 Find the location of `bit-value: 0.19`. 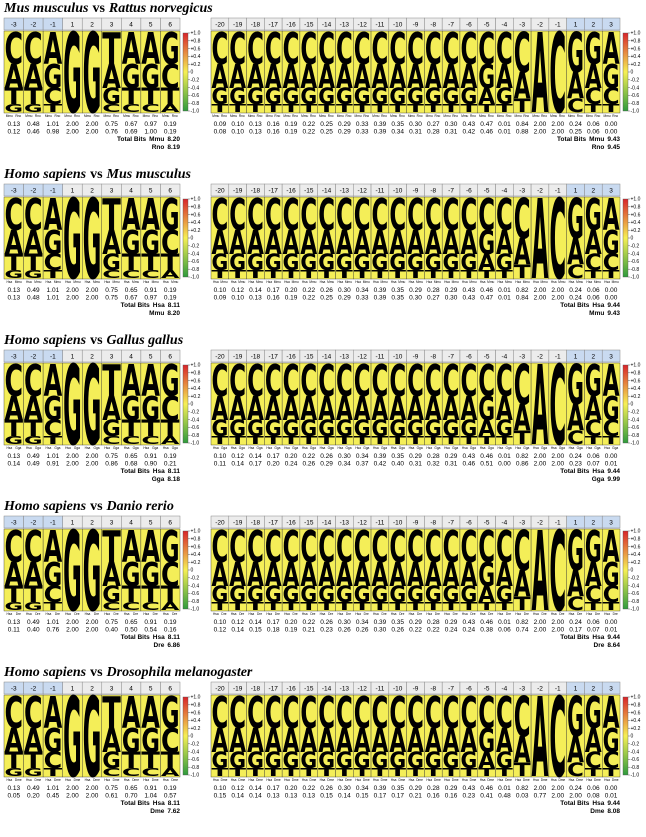

bit-value: 0.19 is located at coordinates (170, 622).